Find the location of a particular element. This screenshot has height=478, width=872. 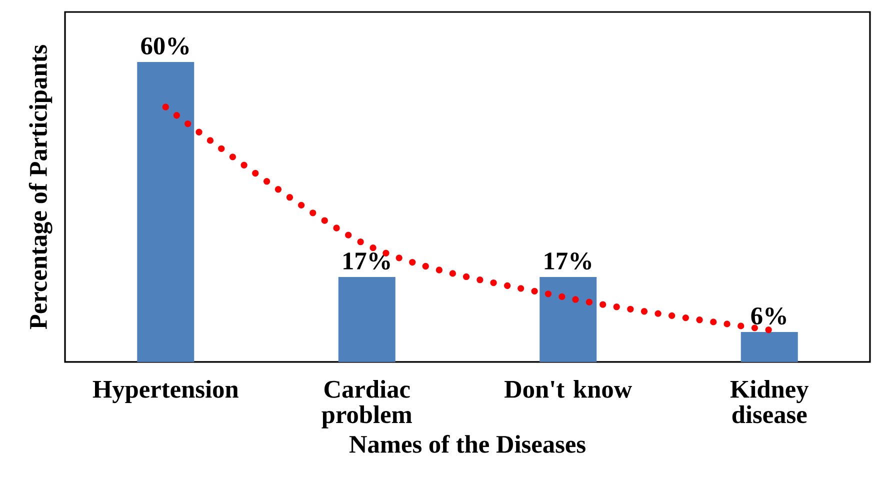

x-tick-label: Don't know is located at coordinates (568, 389).